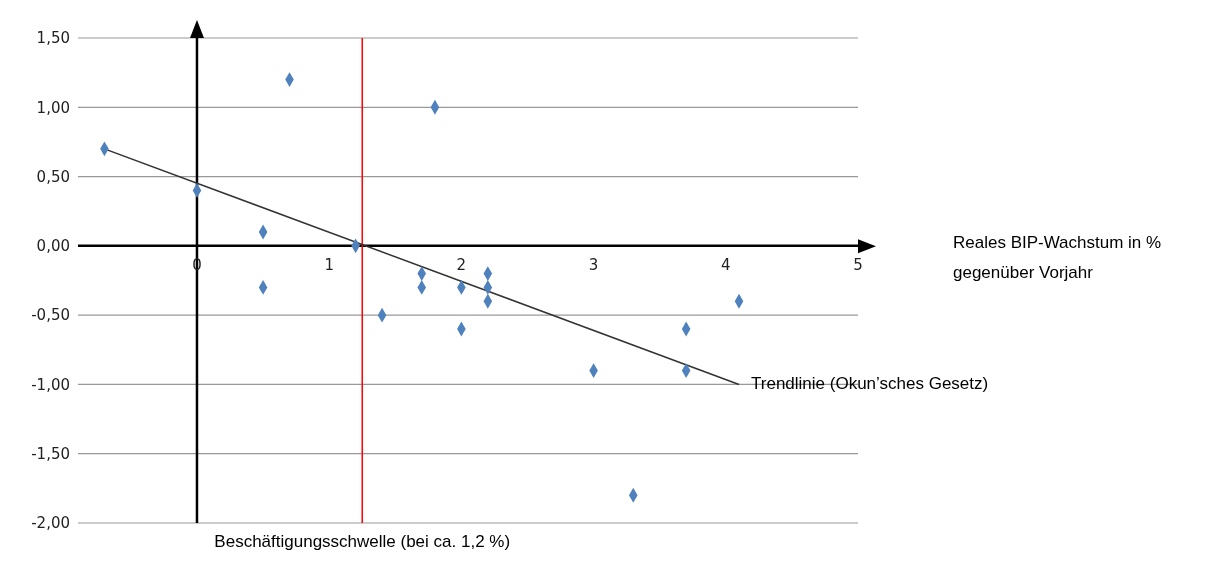  What do you see at coordinates (593, 265) in the screenshot?
I see `x-tick-label: 3` at bounding box center [593, 265].